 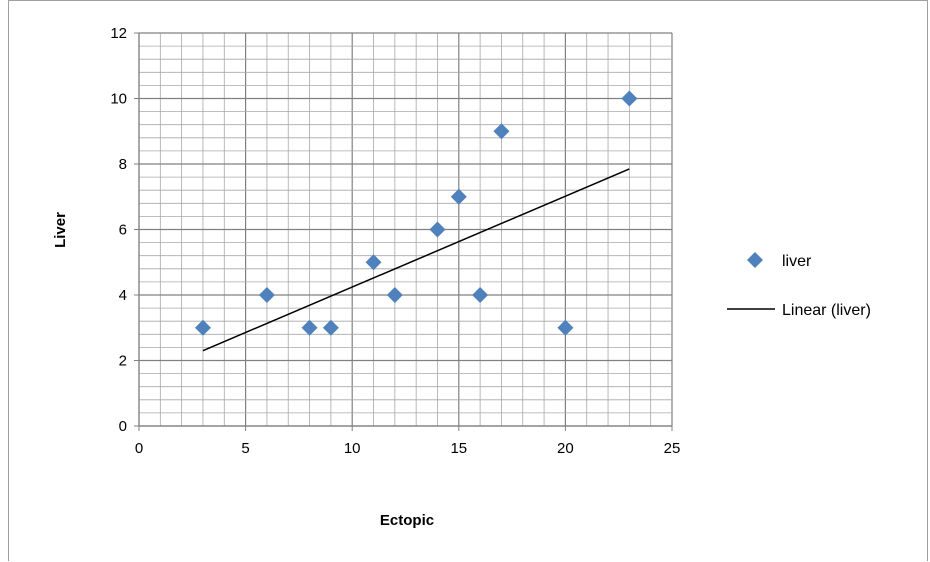 I want to click on x-axis-title: Ectopic, so click(x=407, y=520).